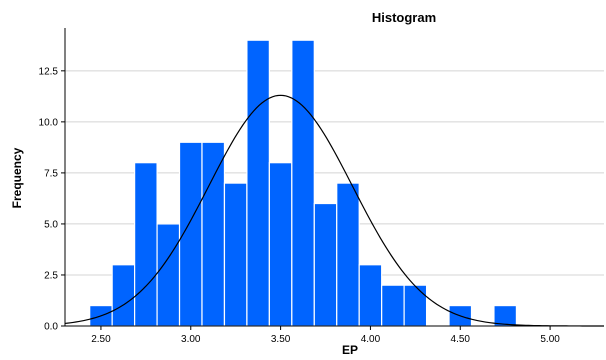 The height and width of the screenshot is (360, 606). Describe the element at coordinates (461, 339) in the screenshot. I see `x-tick-label: 4.50` at that location.